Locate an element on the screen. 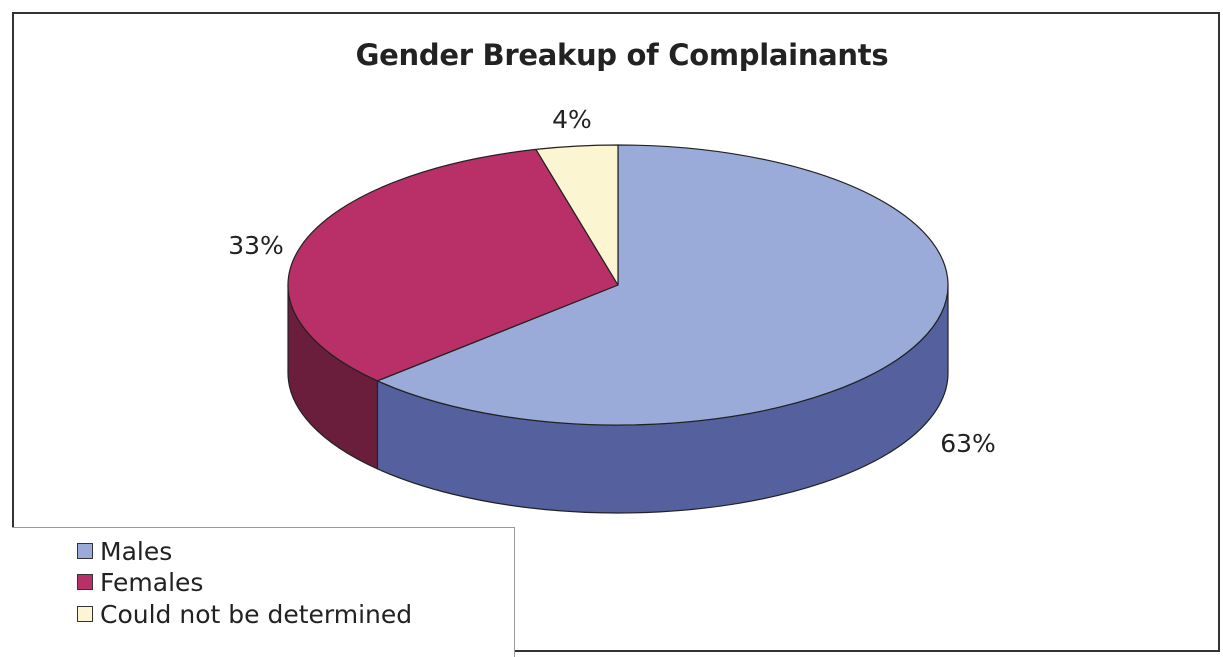 The height and width of the screenshot is (657, 1223). legend-swatch-females is located at coordinates (85, 582).